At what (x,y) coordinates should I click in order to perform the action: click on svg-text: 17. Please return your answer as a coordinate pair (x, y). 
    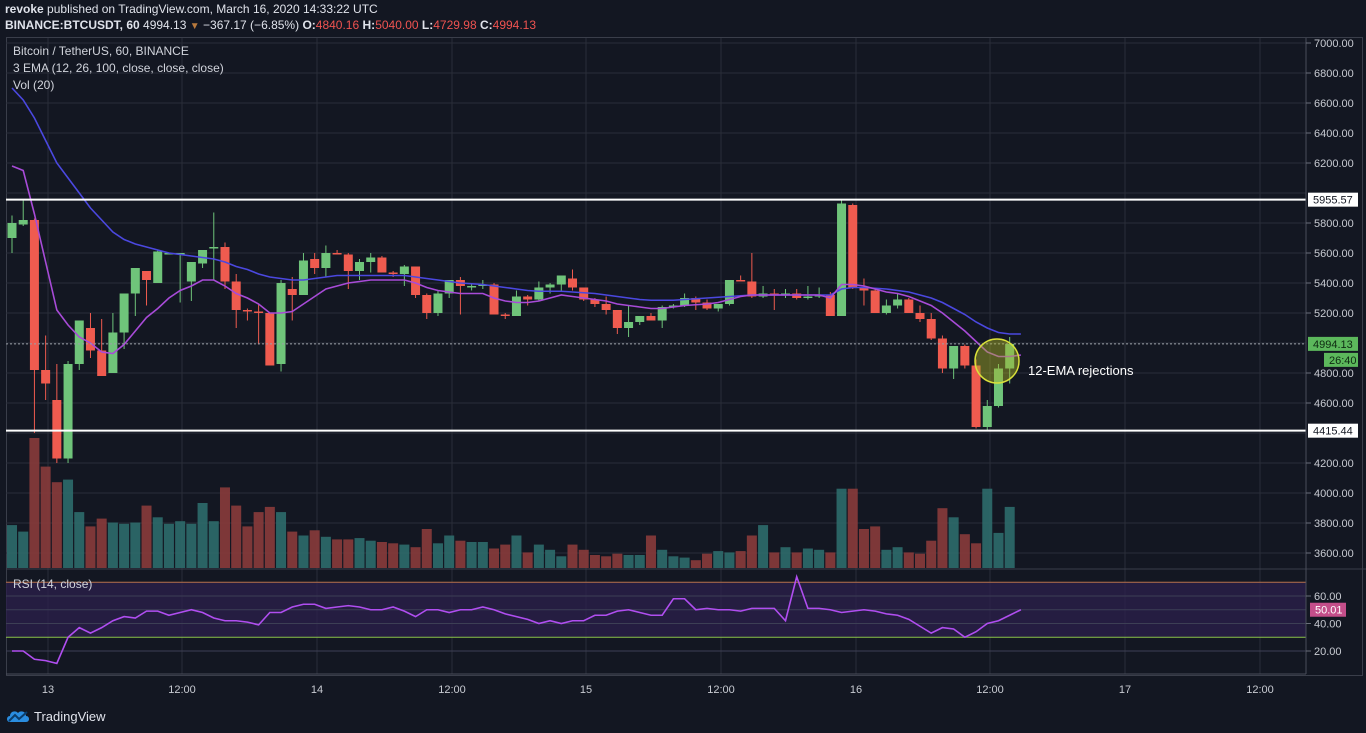
    Looking at the image, I should click on (1125, 690).